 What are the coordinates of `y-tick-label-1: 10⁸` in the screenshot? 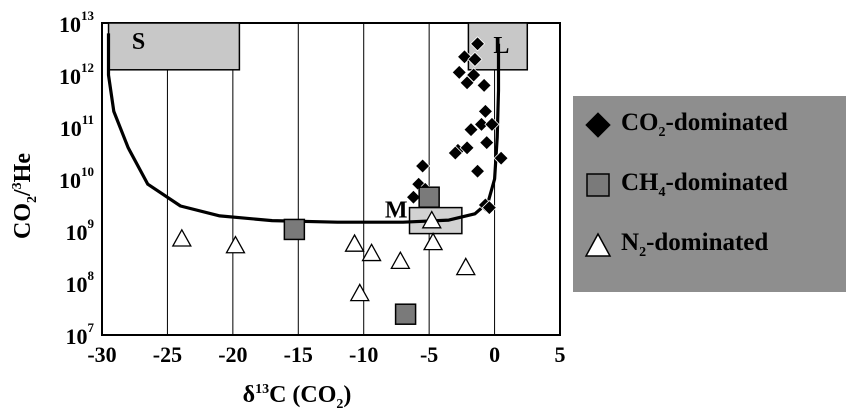 It's located at (80, 282).